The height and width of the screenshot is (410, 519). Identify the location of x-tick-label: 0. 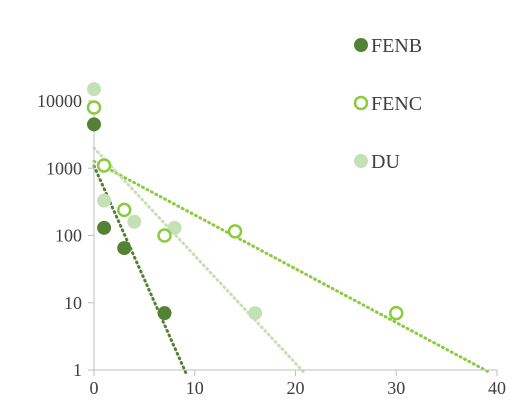
(94, 388).